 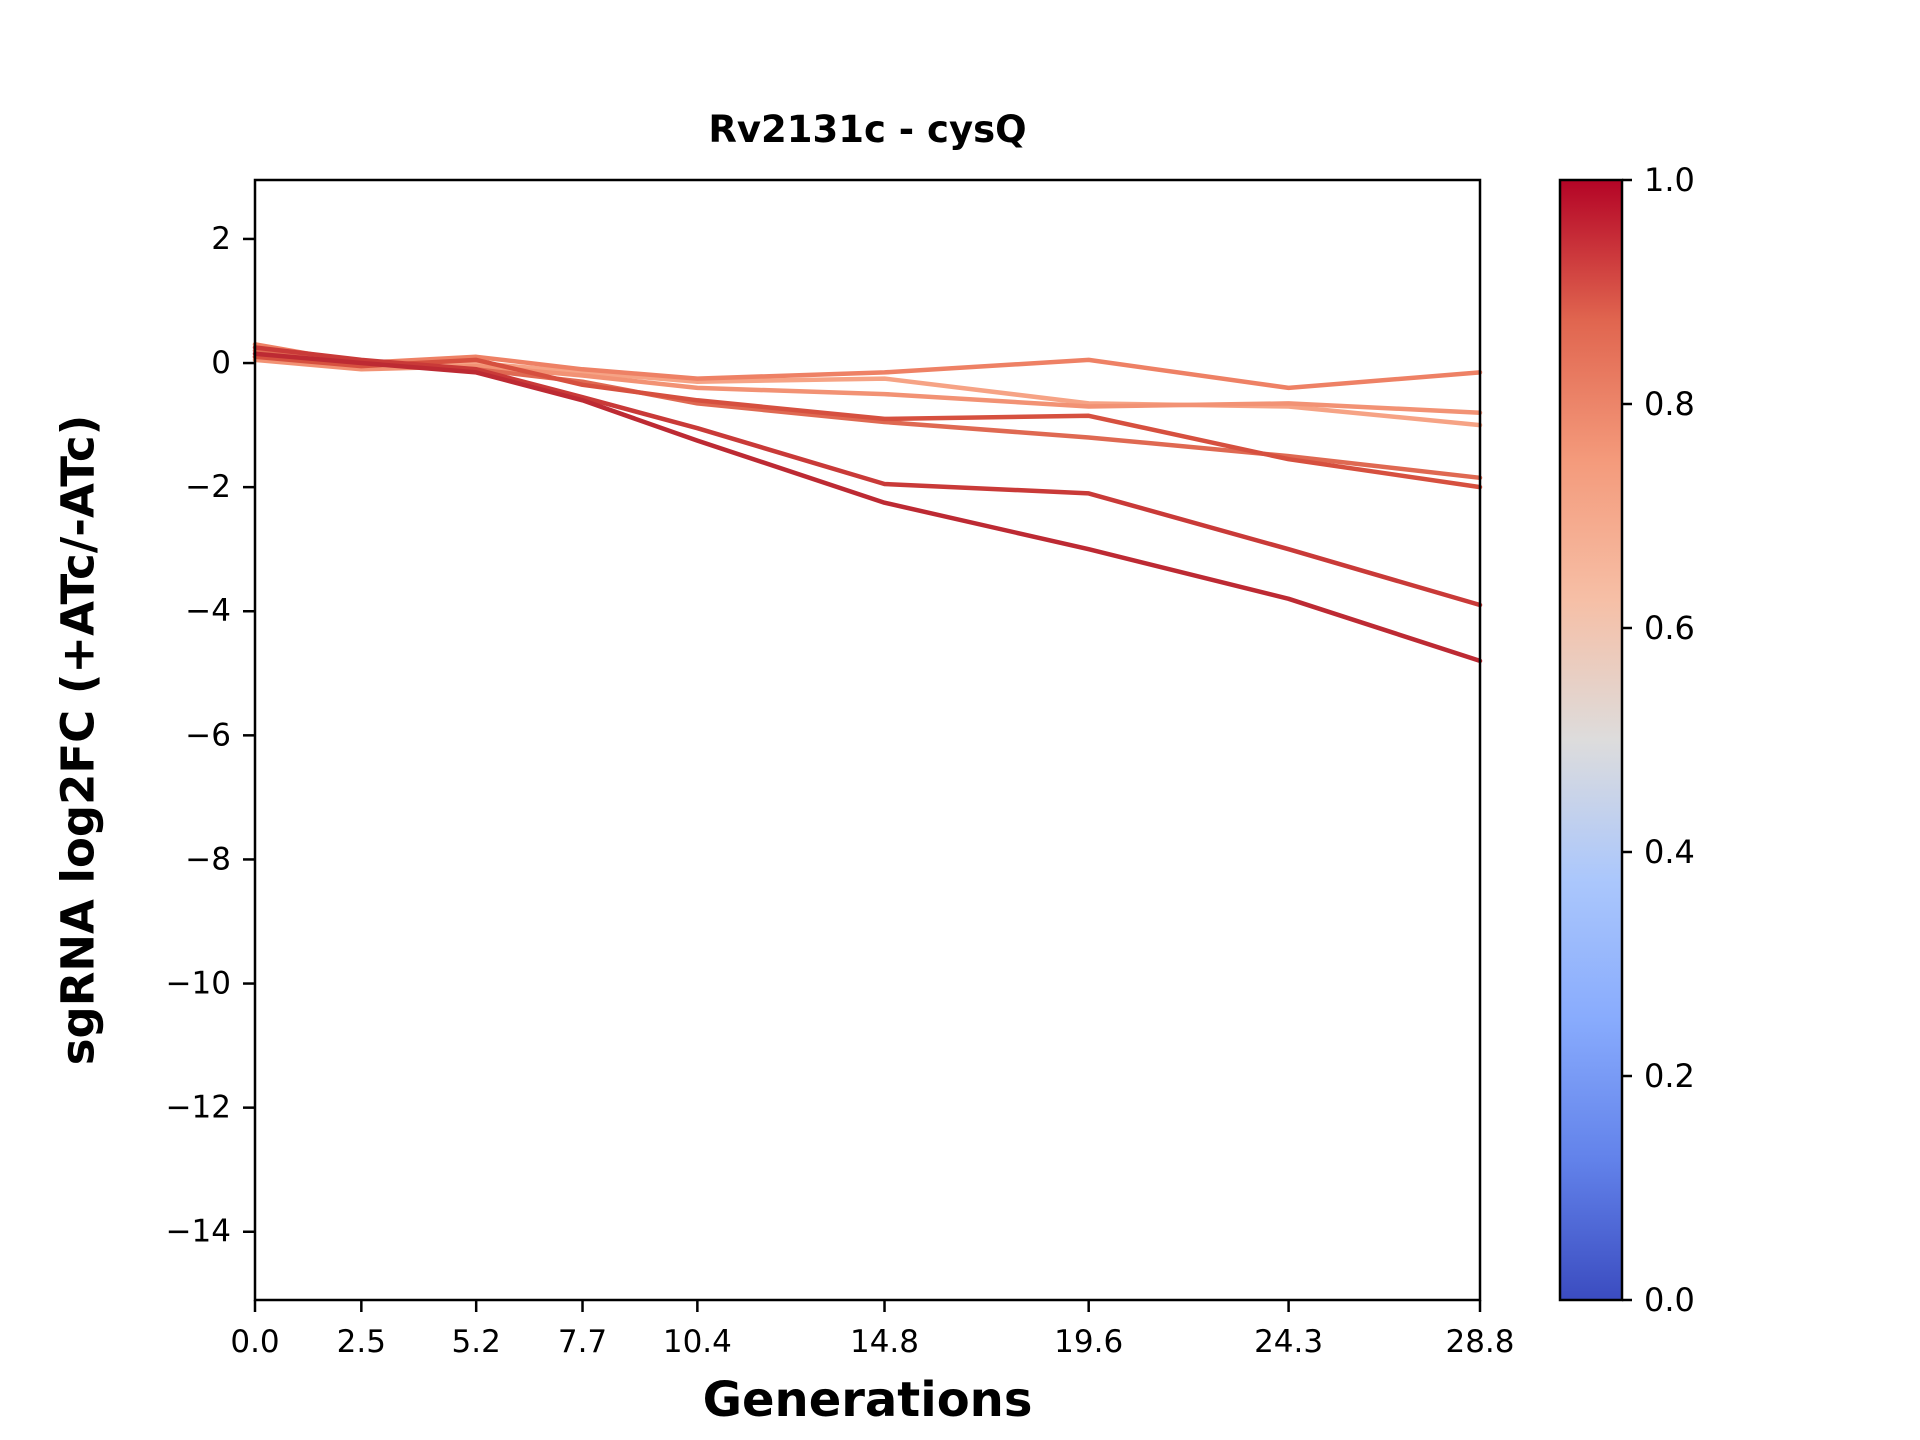 What do you see at coordinates (221, 239) in the screenshot?
I see `y-tick-label: 2` at bounding box center [221, 239].